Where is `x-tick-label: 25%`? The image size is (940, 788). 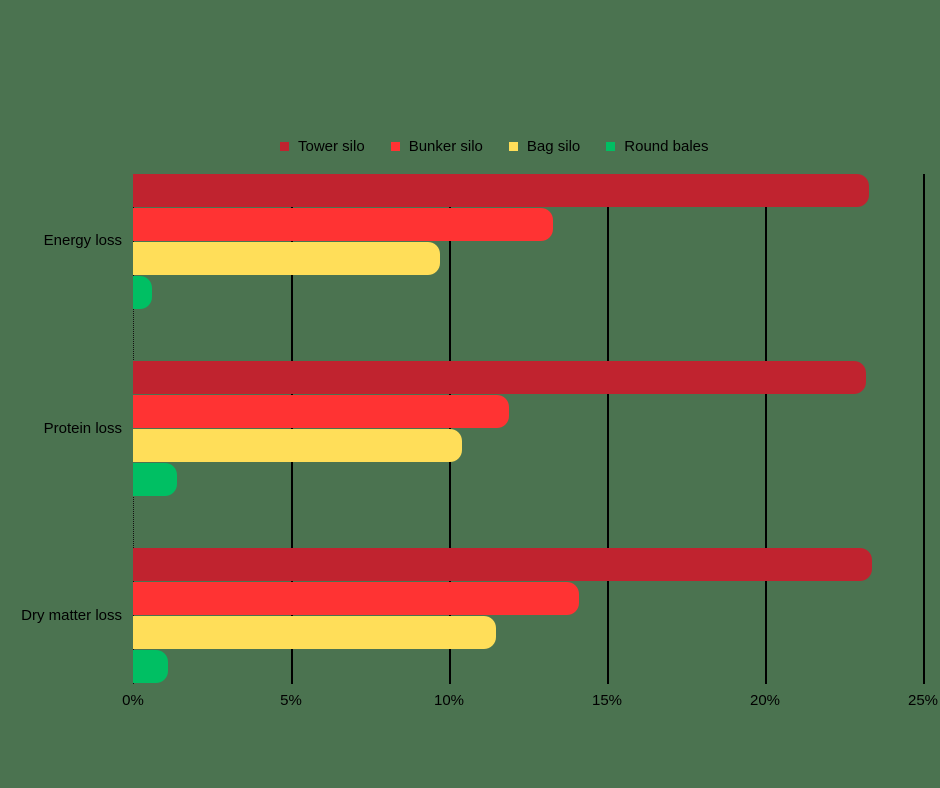
x-tick-label: 25% is located at coordinates (923, 700).